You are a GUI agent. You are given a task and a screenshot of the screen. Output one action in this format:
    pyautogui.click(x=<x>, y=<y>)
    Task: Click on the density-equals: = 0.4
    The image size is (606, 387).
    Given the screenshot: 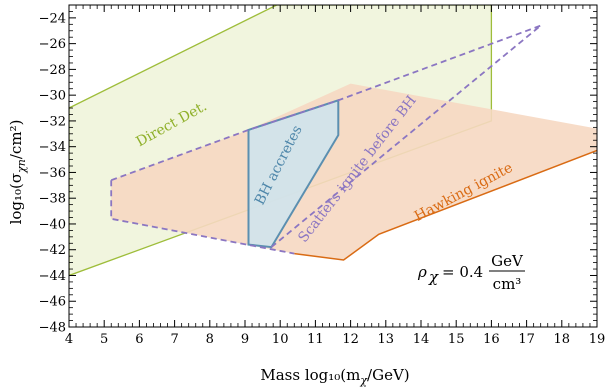 What is the action you would take?
    pyautogui.click(x=462, y=272)
    